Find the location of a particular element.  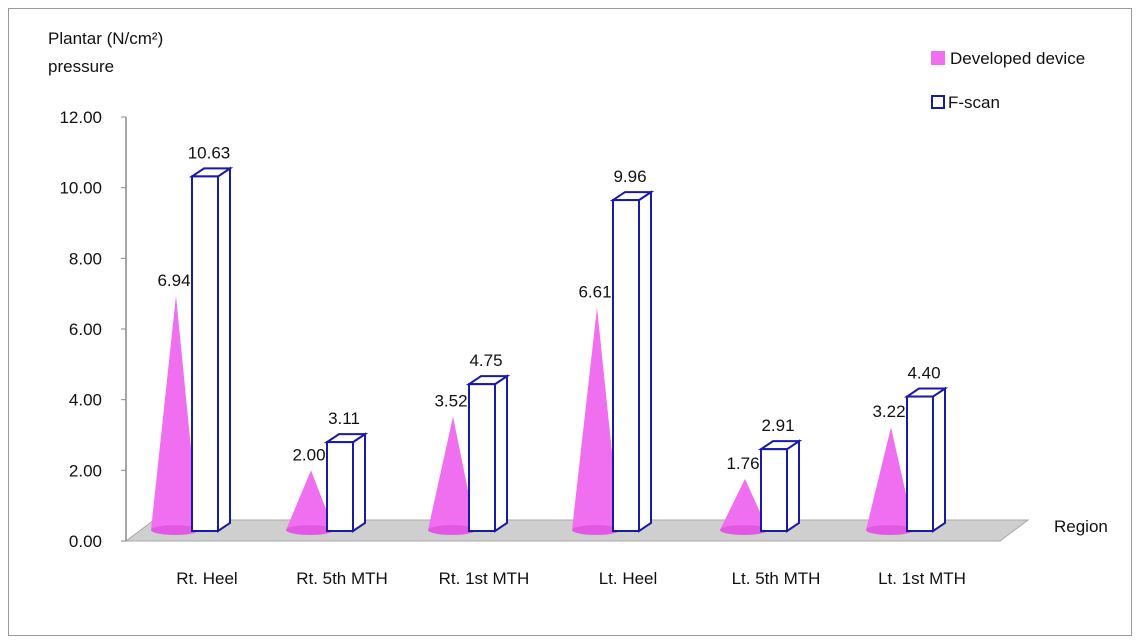

y-tick-label: 12.00 is located at coordinates (80, 117).